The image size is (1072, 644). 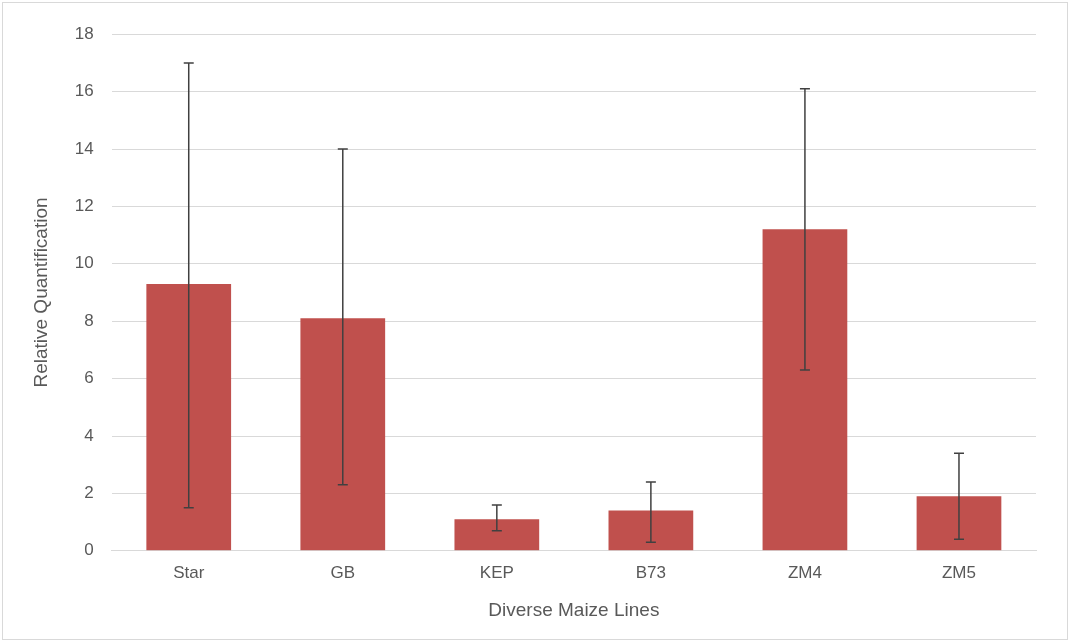 I want to click on y-tick-label: 6, so click(x=89, y=378).